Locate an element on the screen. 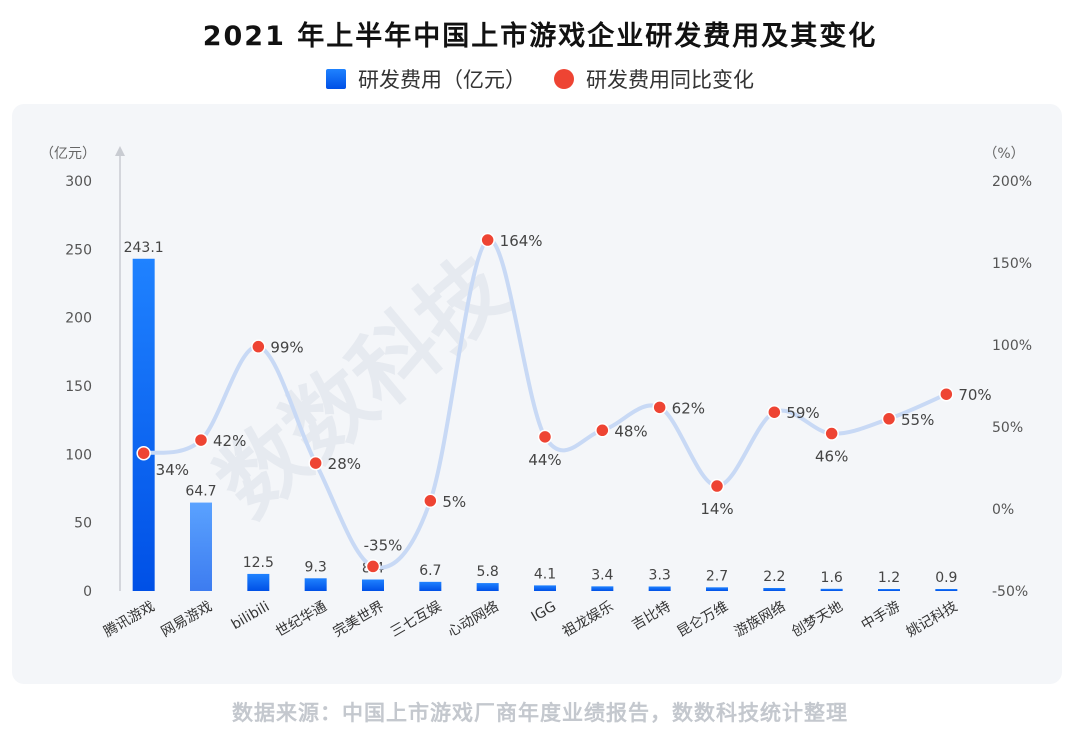 Image resolution: width=1080 pixels, height=736 pixels. bar-value-label: 0.9 is located at coordinates (946, 578).